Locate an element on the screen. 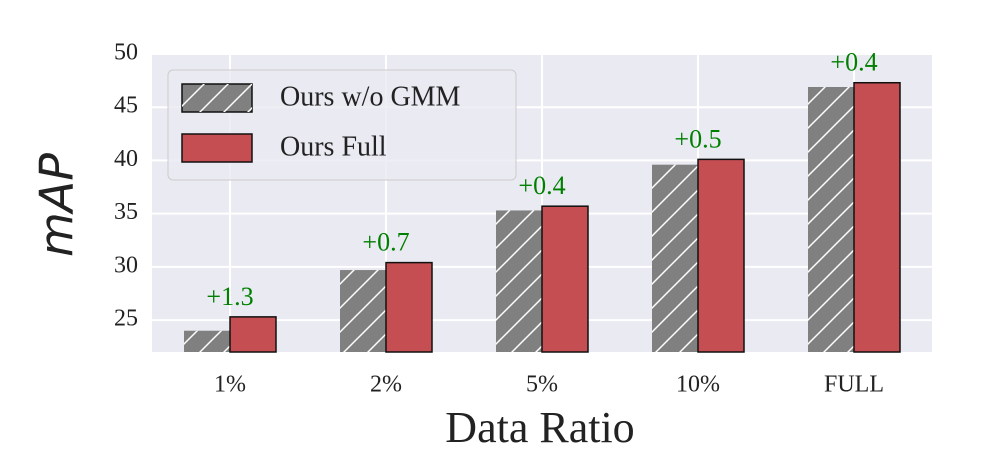  annotation: +1.3 is located at coordinates (229, 296).